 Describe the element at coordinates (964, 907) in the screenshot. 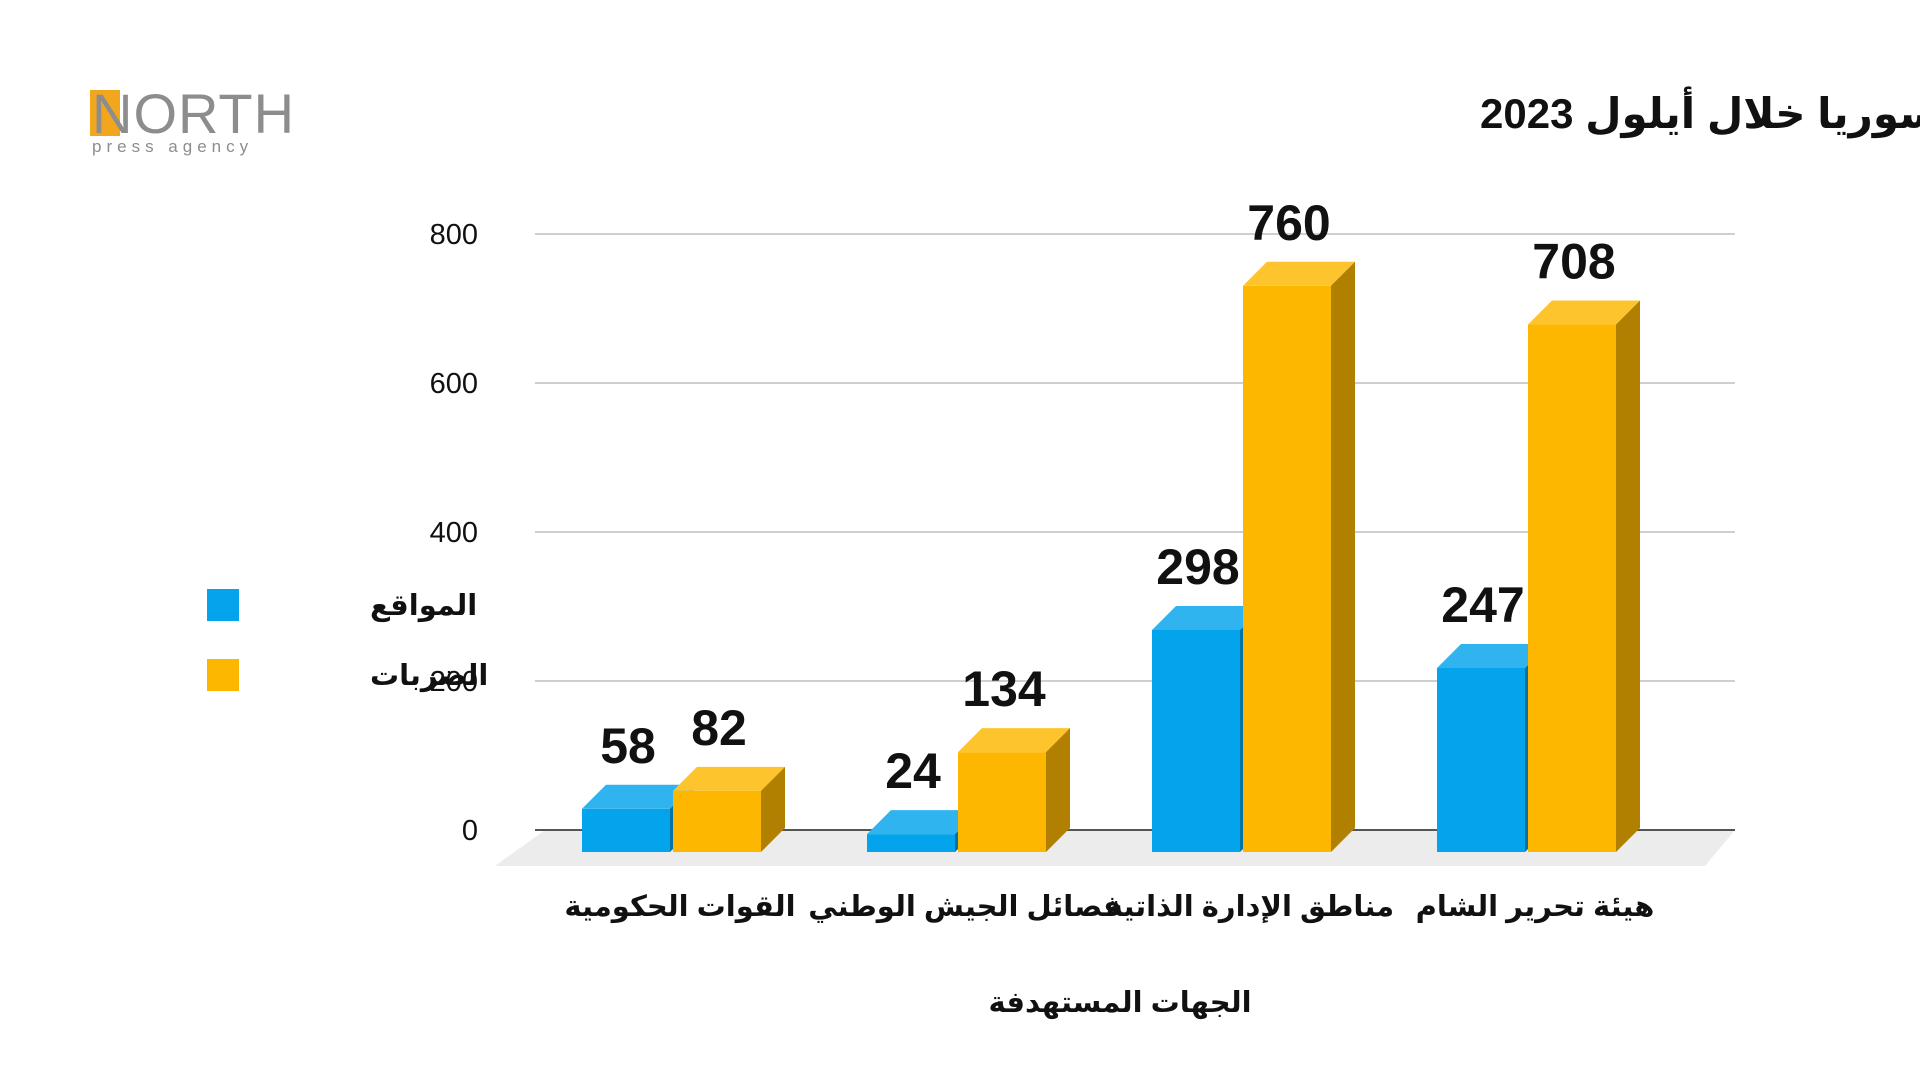

I see `category-label: فصائل الجيش الوطني` at that location.